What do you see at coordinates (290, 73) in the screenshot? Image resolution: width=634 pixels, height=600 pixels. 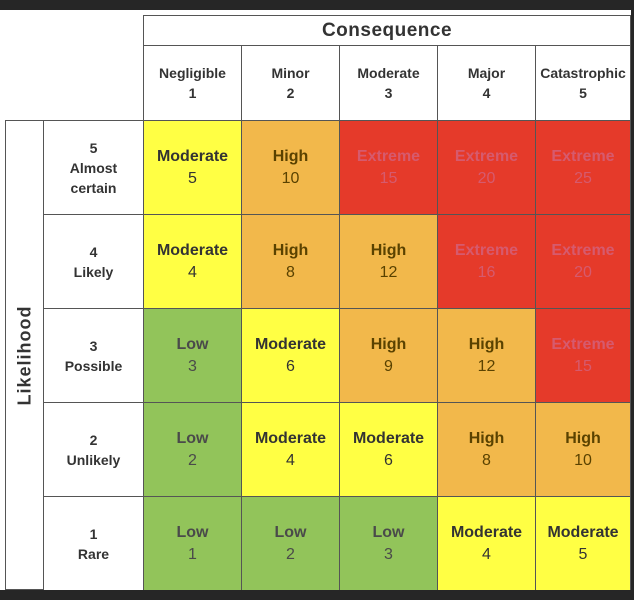 I see `column-name: Minor` at bounding box center [290, 73].